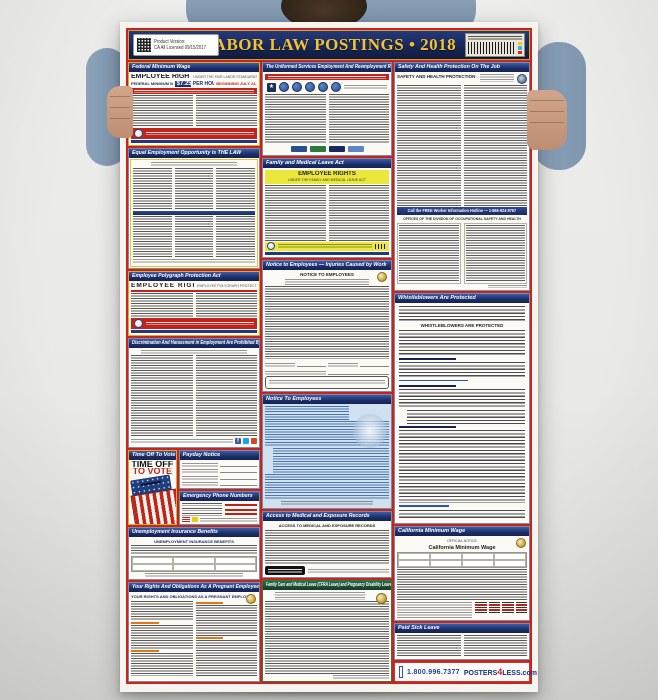 Image resolution: width=658 pixels, height=700 pixels. What do you see at coordinates (294, 399) in the screenshot?
I see `header-label: Notice To Employees` at bounding box center [294, 399].